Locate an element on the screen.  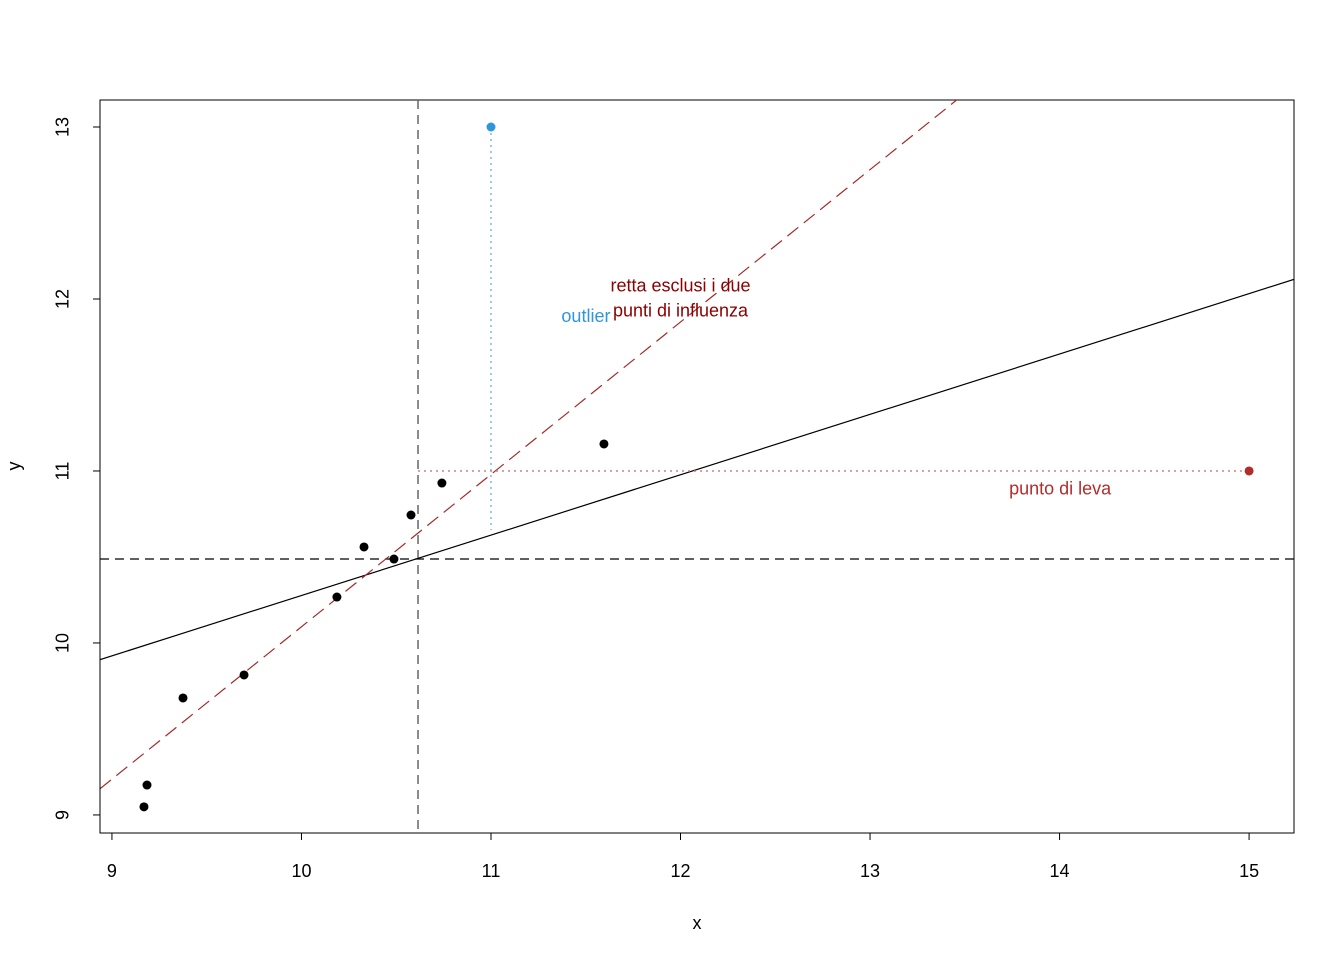
y-axis-label: y is located at coordinates (14, 466).